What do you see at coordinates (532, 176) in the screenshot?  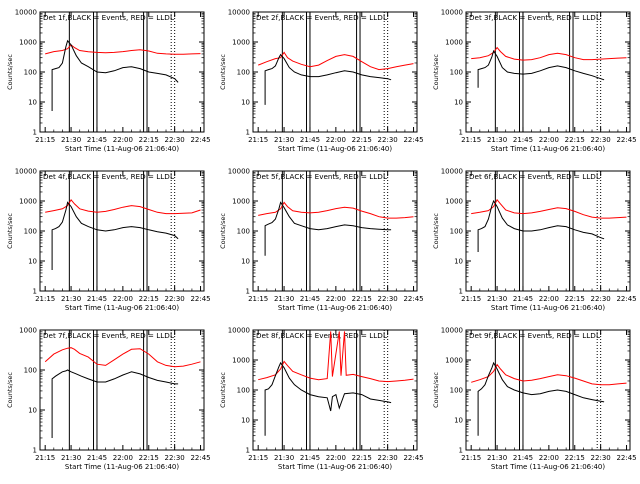 I see `chart-title: Det 6f,BLACK = Events, RED = LLD` at bounding box center [532, 176].